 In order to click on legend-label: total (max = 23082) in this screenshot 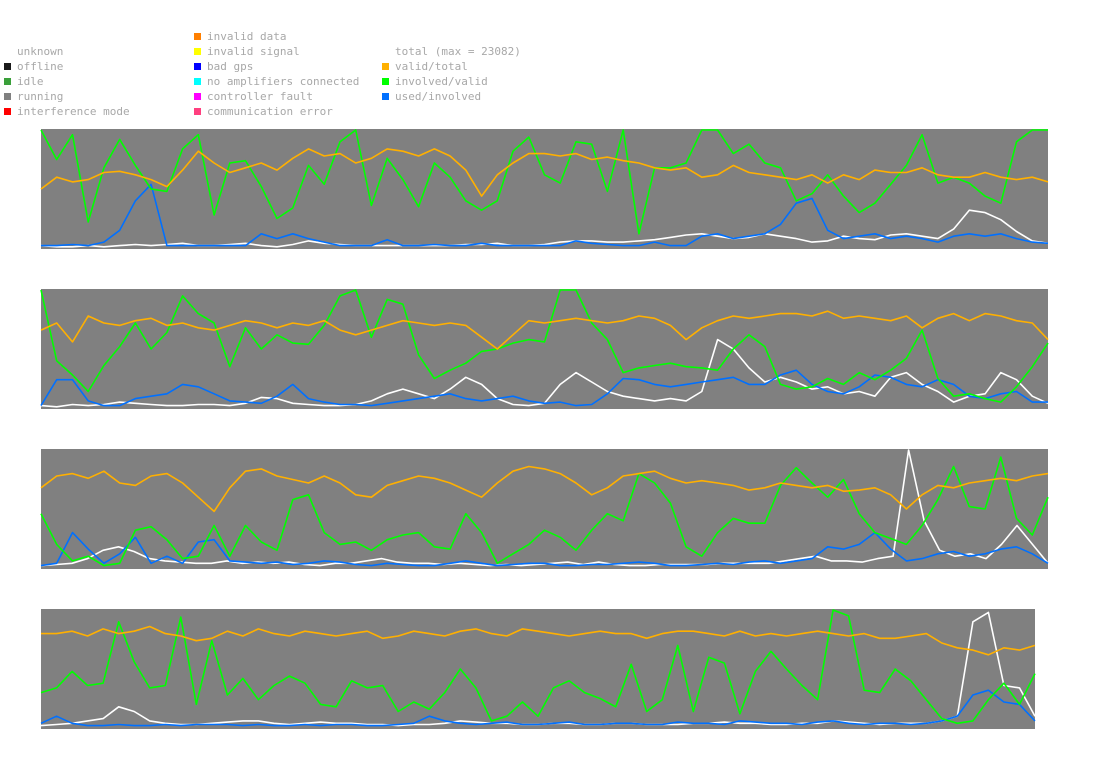, I will do `click(458, 51)`.